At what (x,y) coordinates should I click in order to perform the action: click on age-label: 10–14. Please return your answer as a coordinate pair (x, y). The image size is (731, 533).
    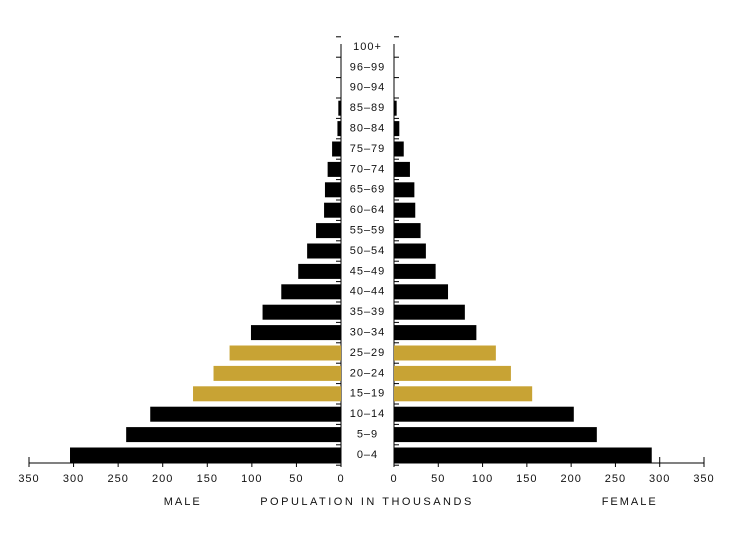
    Looking at the image, I should click on (368, 414).